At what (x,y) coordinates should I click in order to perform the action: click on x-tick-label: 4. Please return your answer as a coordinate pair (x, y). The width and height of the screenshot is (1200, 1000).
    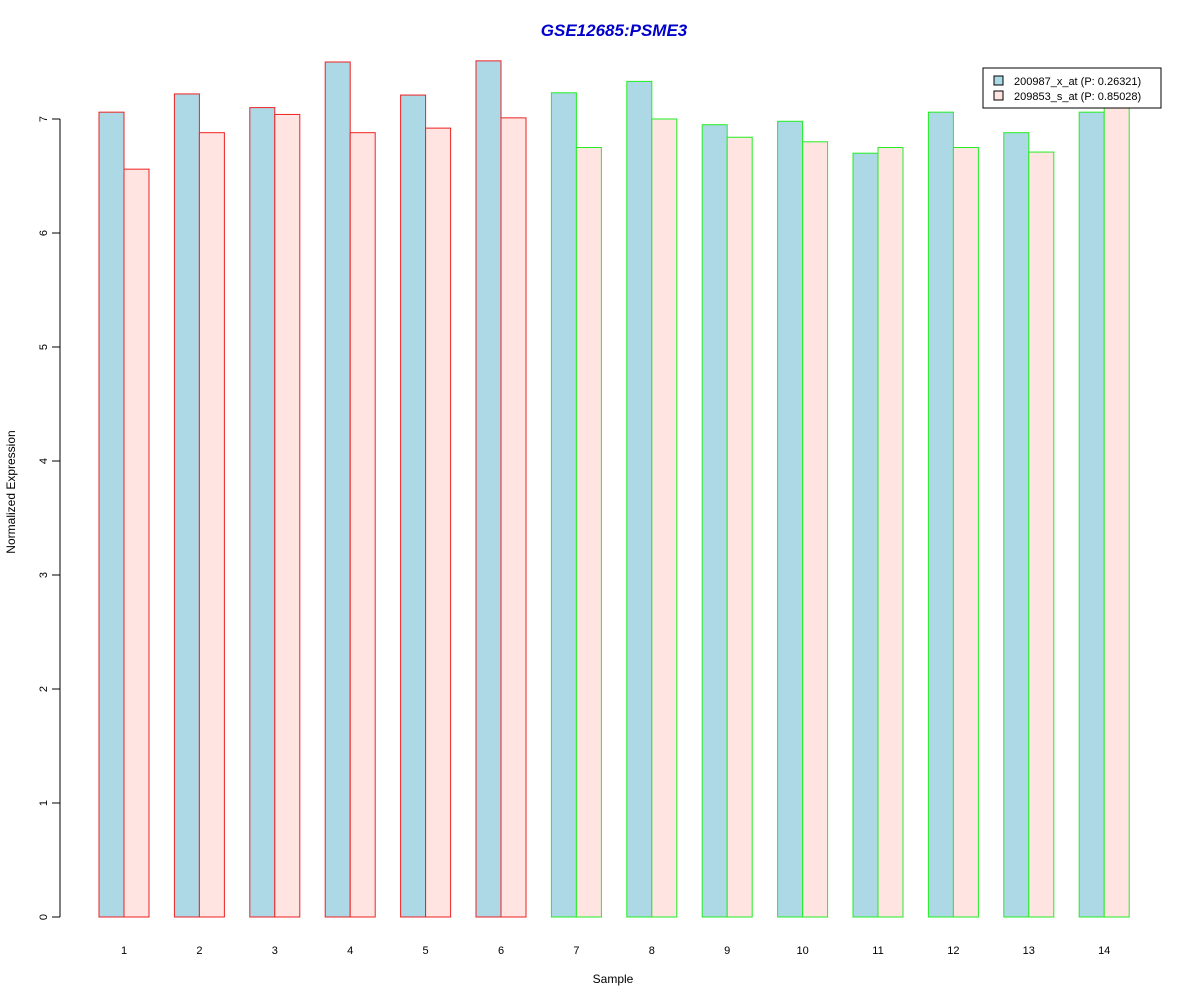
    Looking at the image, I should click on (350, 951).